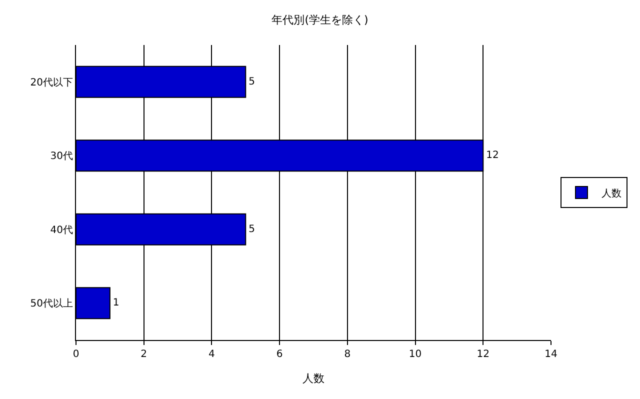  I want to click on x-axis-title: 人数, so click(313, 379).